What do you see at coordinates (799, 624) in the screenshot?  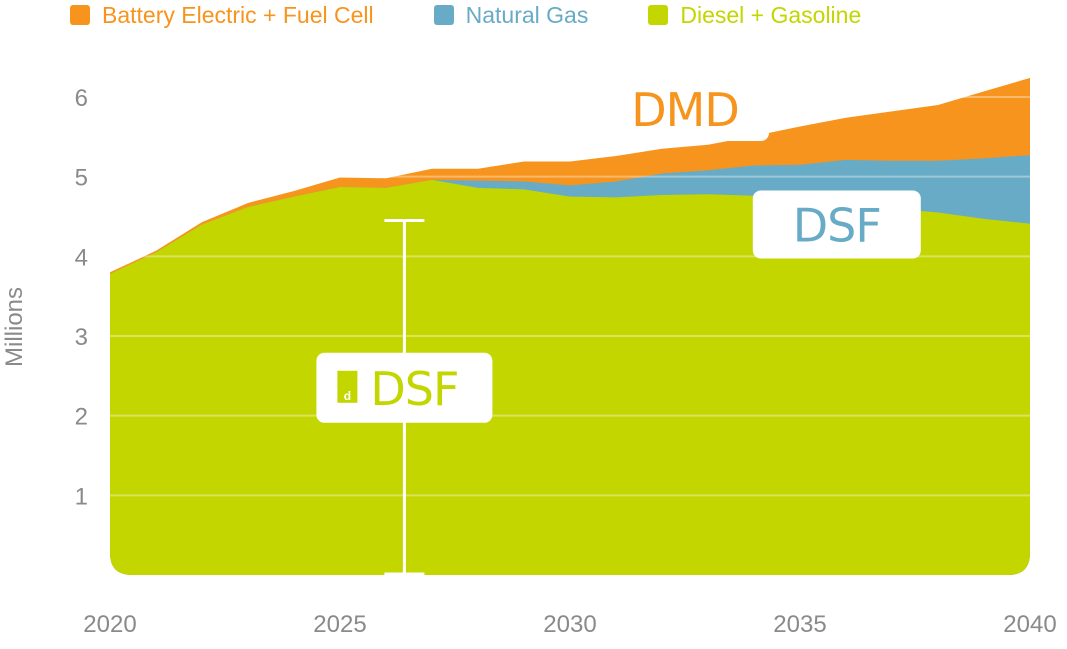 I see `x-tick-label: 2035` at bounding box center [799, 624].